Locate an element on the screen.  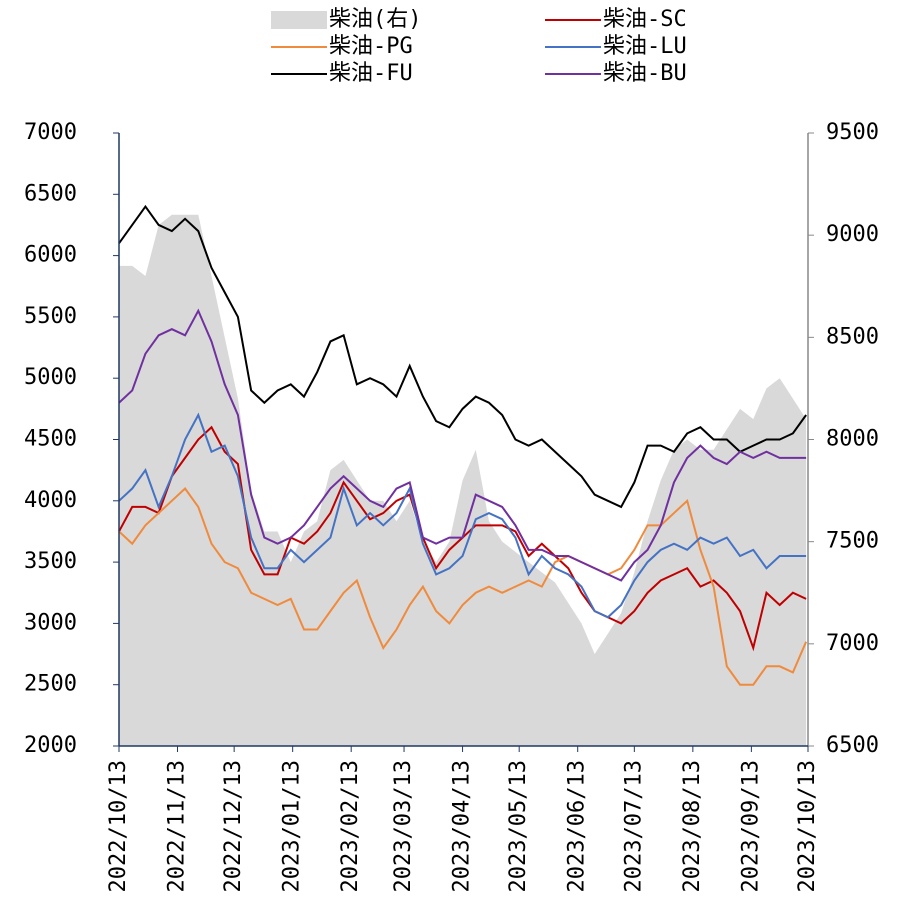
x-tick-label: 2023/03/13 is located at coordinates (403, 826).